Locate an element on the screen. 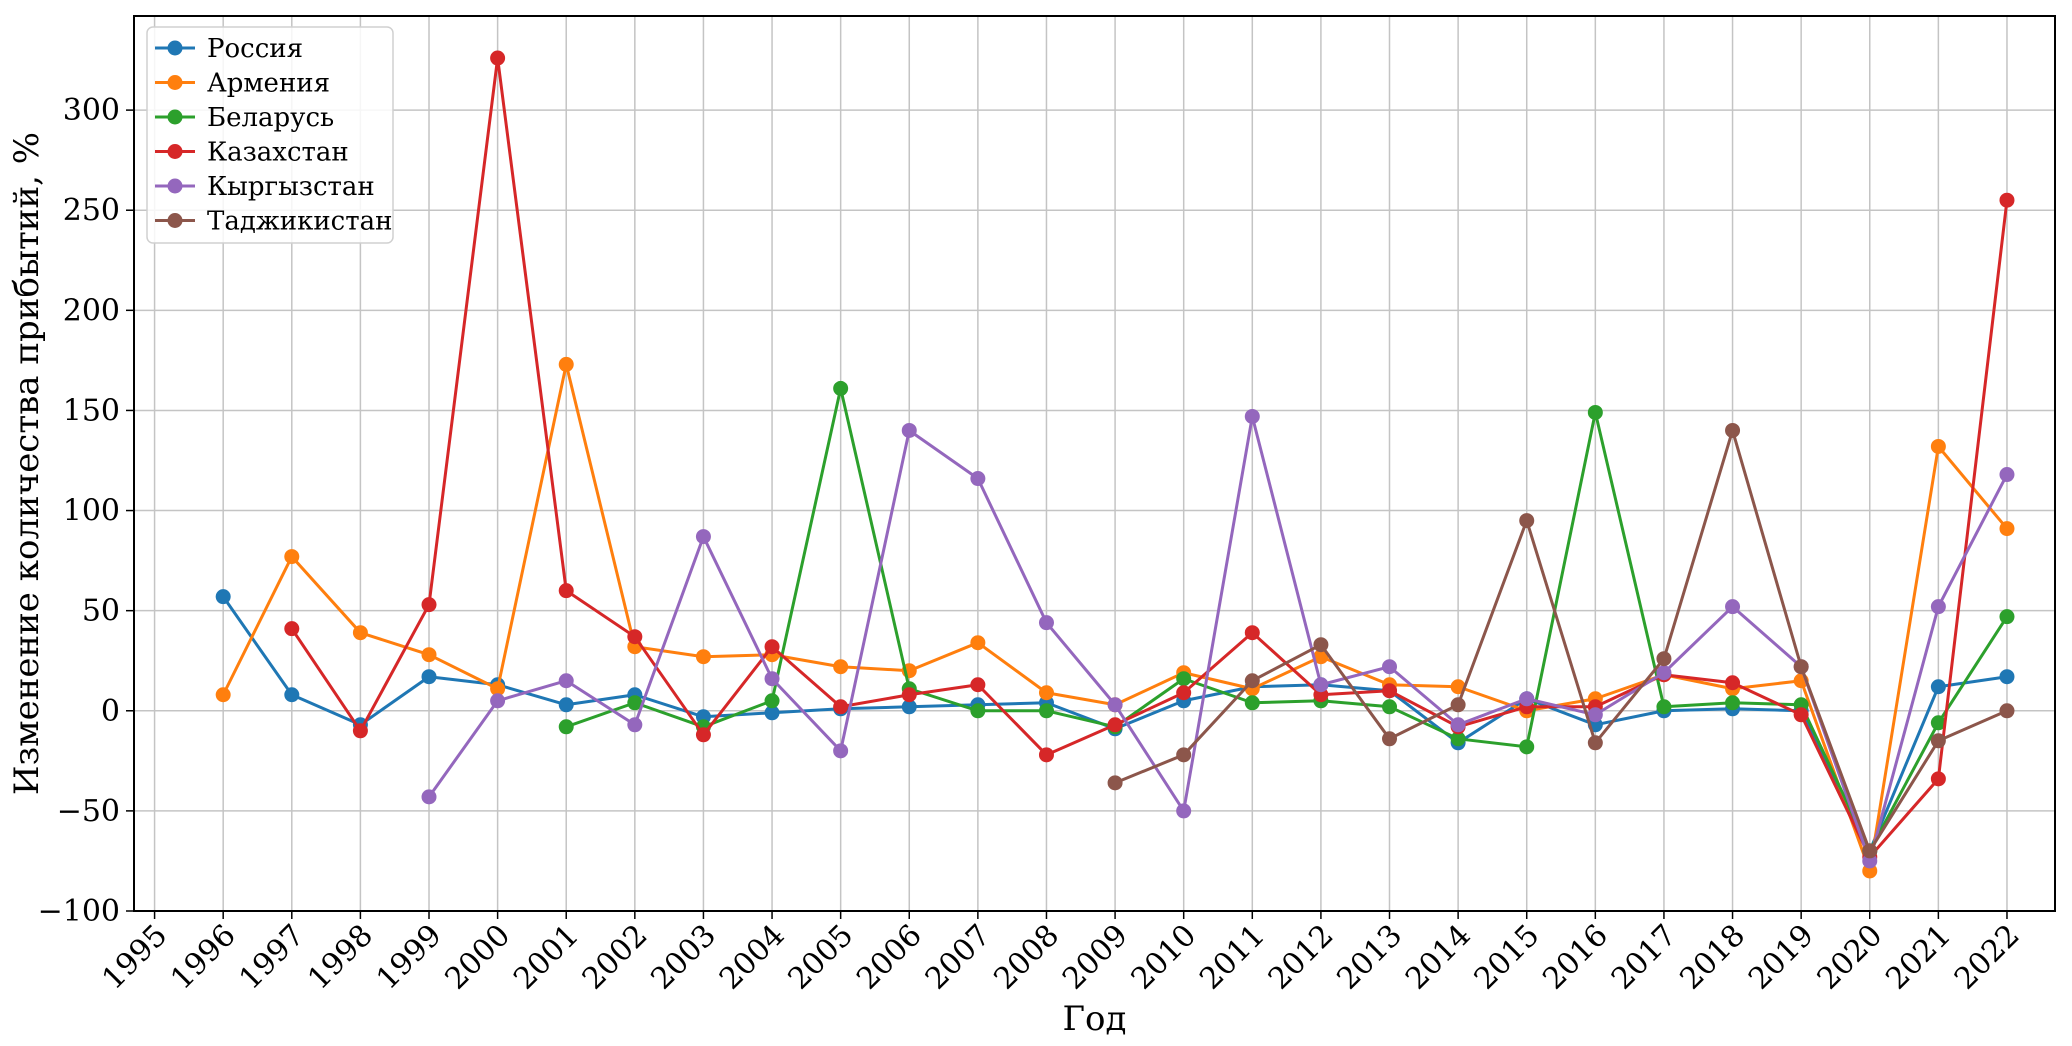 The width and height of the screenshot is (2072, 1046). legend-label: Россия is located at coordinates (255, 49).